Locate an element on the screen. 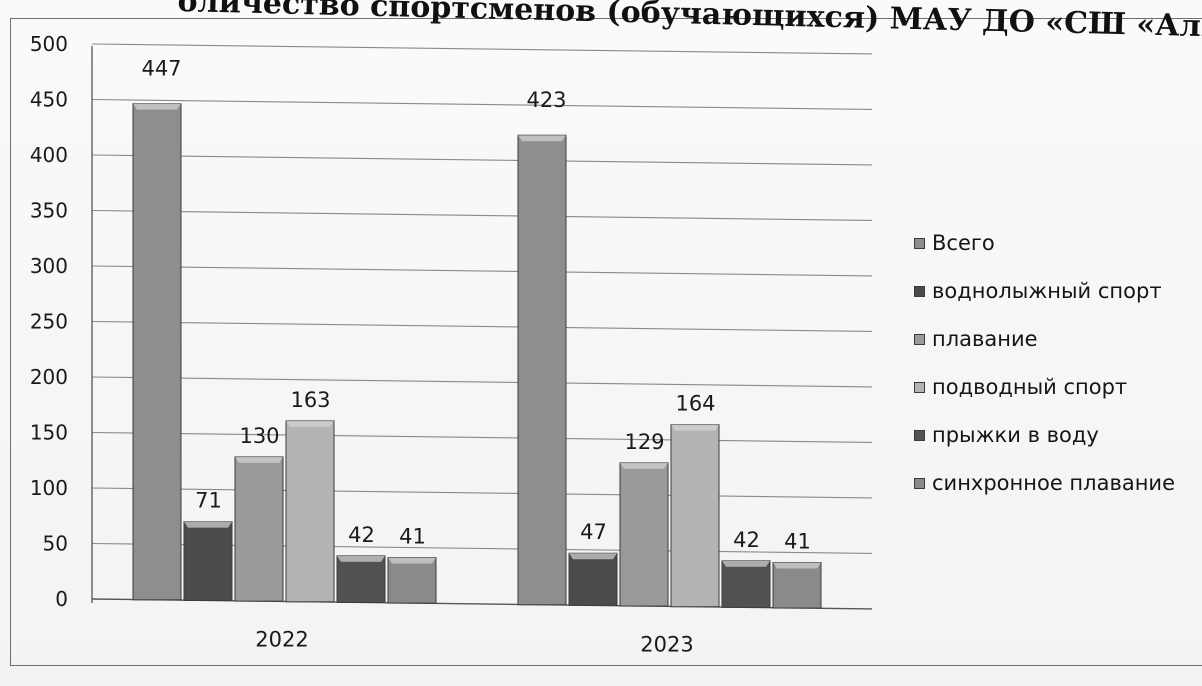 The width and height of the screenshot is (1202, 686). x-category-label: 2022 is located at coordinates (281, 639).